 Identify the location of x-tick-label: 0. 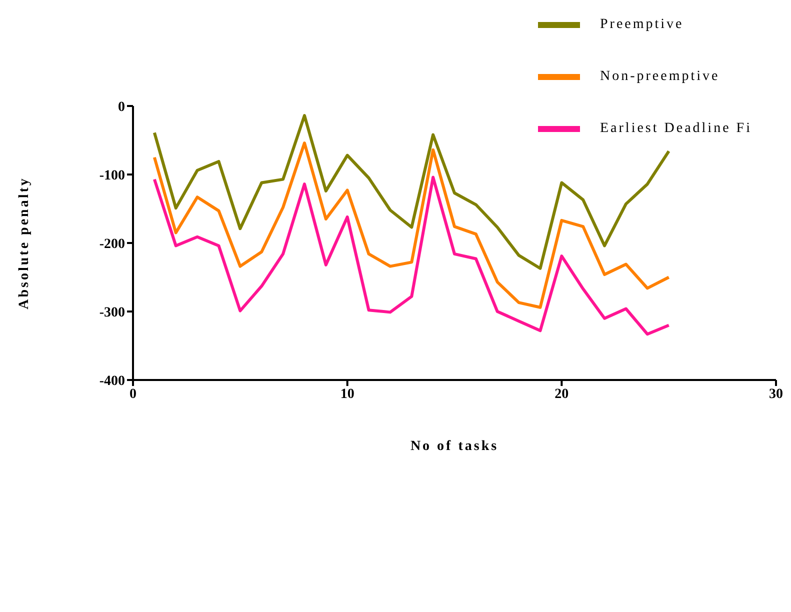
(133, 394).